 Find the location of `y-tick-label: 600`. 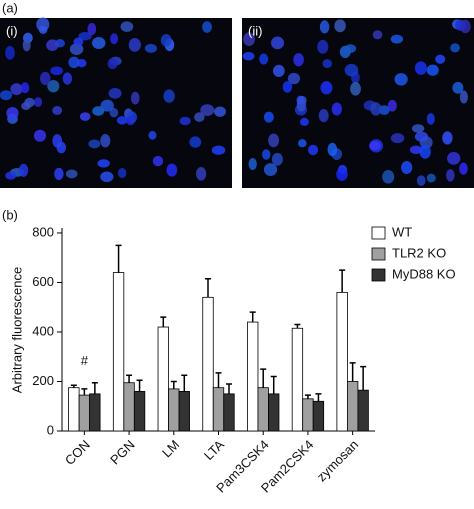

y-tick-label: 600 is located at coordinates (43, 281).